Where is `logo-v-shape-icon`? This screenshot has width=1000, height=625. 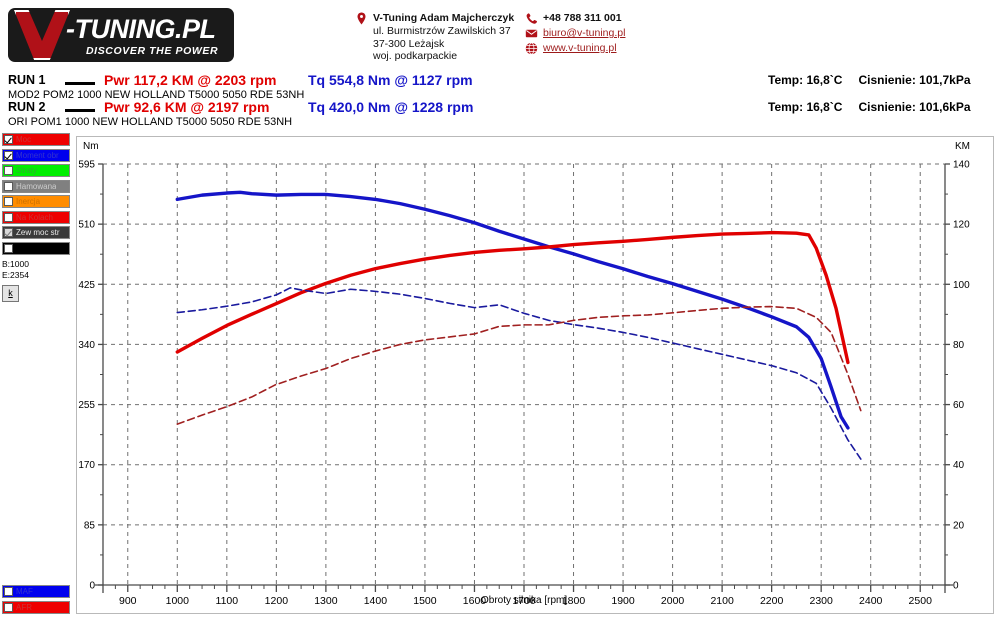
logo-v-shape-icon is located at coordinates (42, 35).